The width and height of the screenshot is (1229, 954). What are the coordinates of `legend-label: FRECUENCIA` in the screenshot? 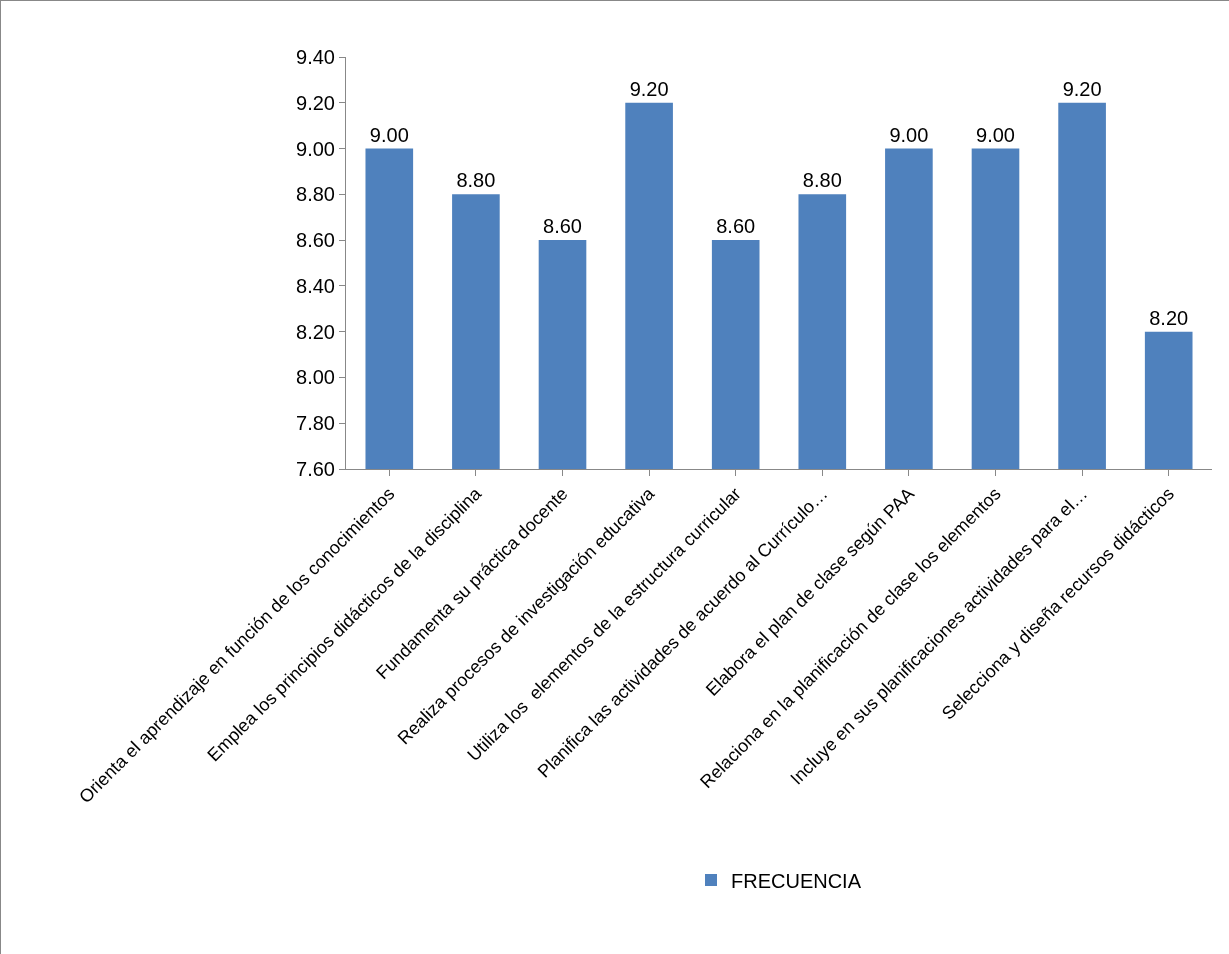 It's located at (796, 880).